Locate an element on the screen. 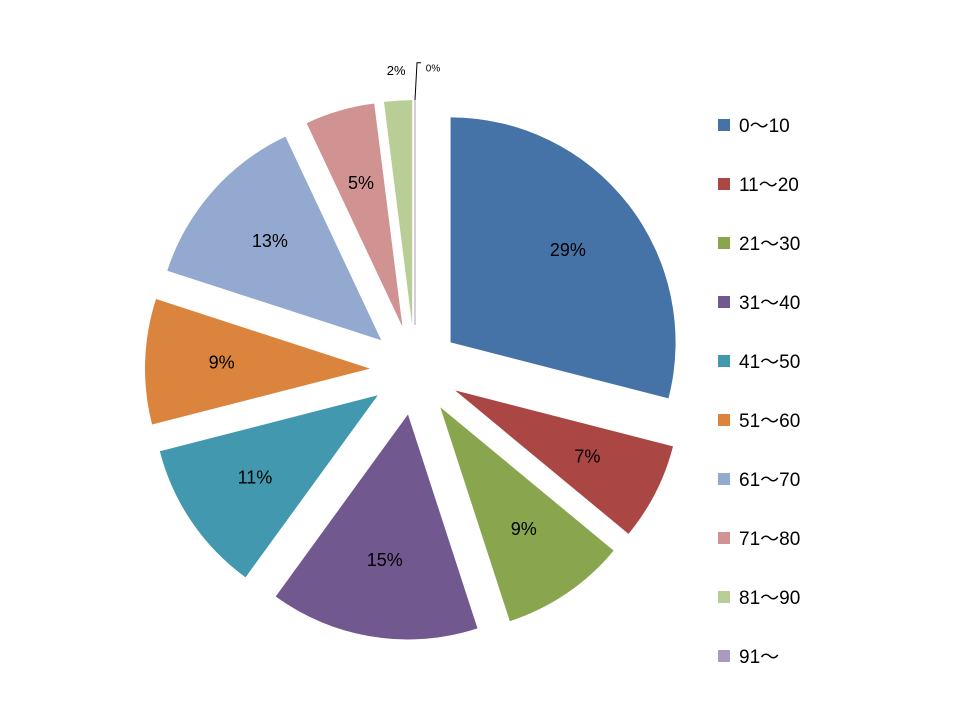 The width and height of the screenshot is (960, 720). legend-item: 31〜40 is located at coordinates (828, 301).